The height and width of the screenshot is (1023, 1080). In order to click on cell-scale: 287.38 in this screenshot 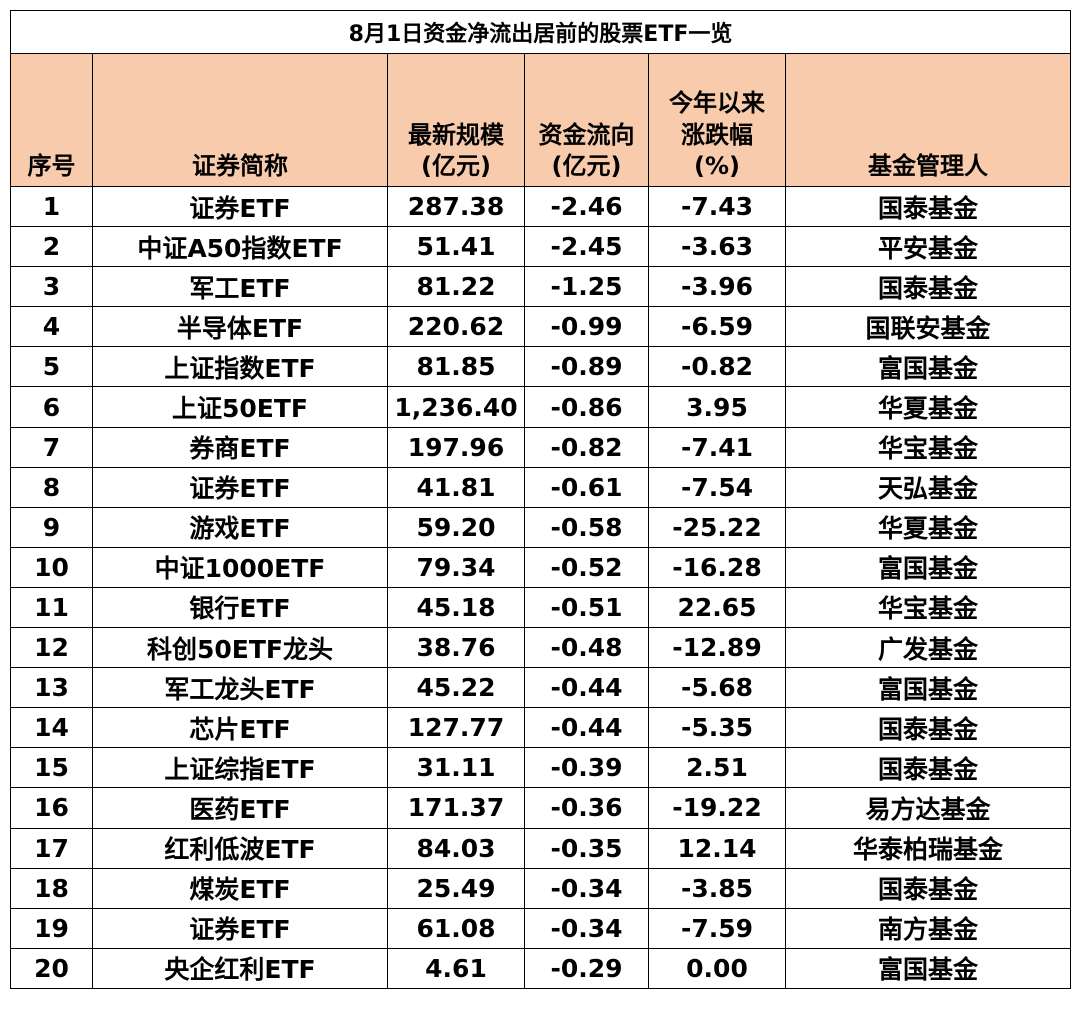, I will do `click(456, 206)`.